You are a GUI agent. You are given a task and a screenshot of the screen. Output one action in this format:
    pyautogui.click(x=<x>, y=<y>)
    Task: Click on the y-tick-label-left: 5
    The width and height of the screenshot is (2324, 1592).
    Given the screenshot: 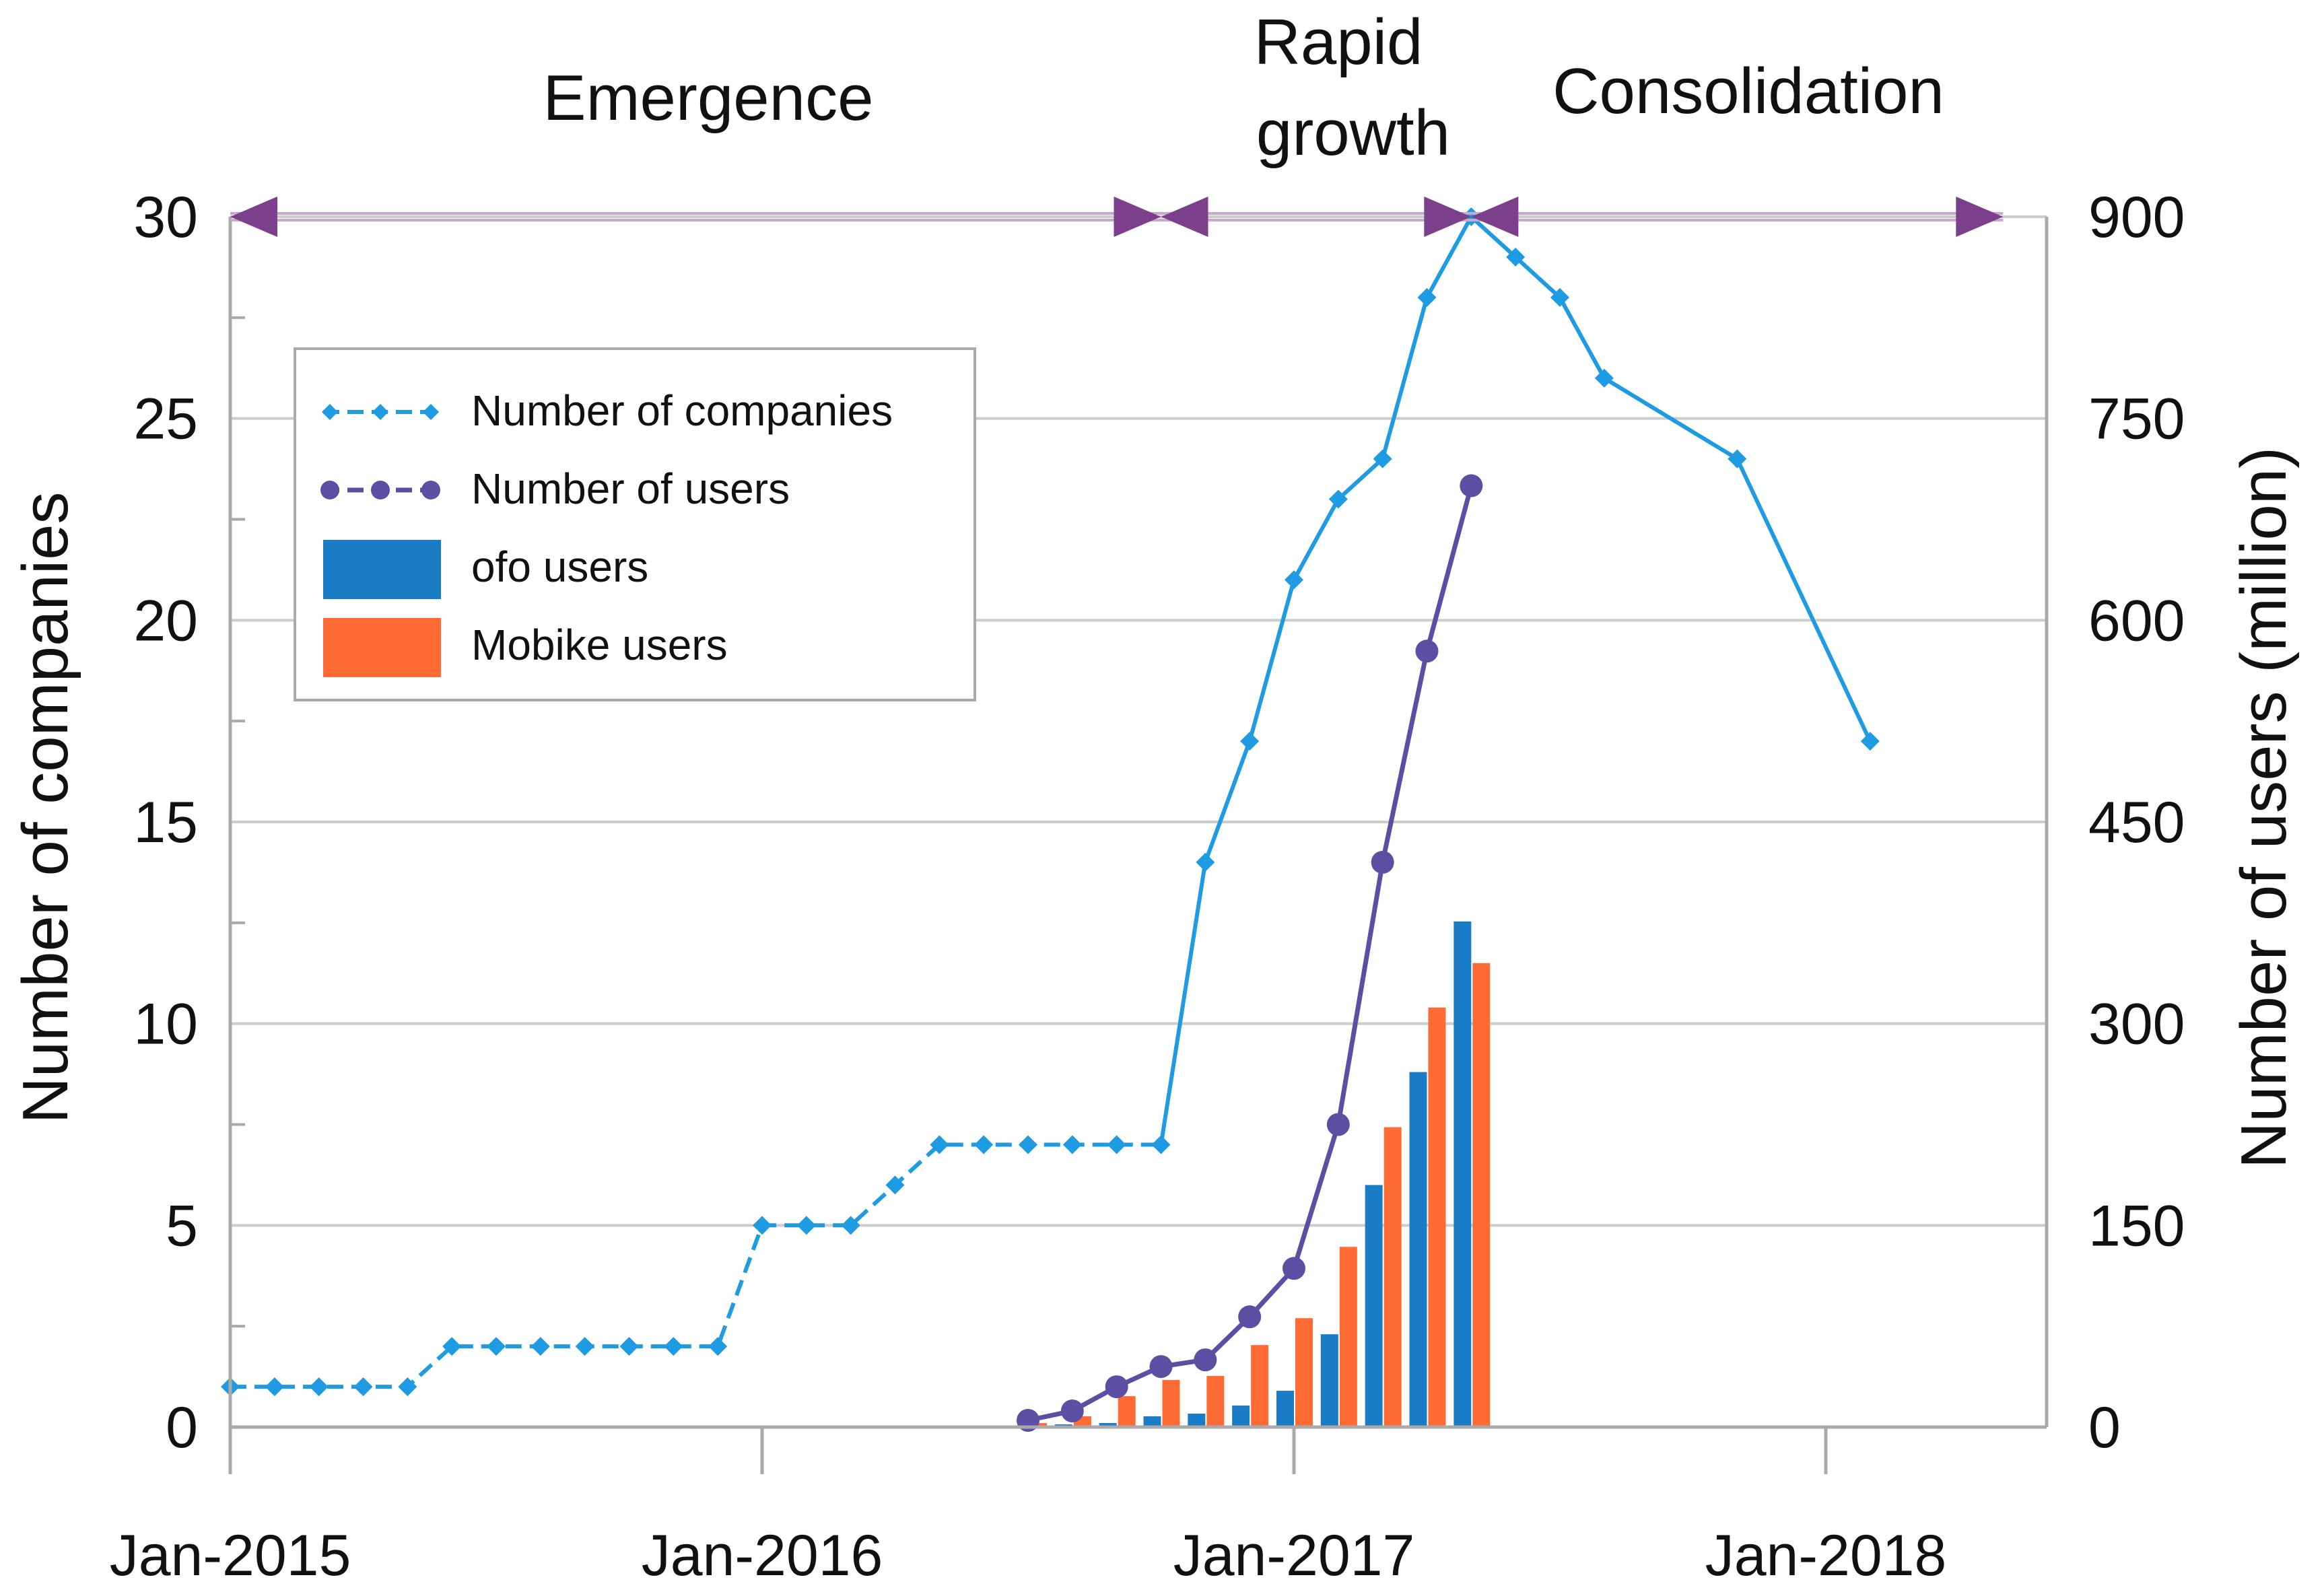 What is the action you would take?
    pyautogui.click(x=182, y=1226)
    